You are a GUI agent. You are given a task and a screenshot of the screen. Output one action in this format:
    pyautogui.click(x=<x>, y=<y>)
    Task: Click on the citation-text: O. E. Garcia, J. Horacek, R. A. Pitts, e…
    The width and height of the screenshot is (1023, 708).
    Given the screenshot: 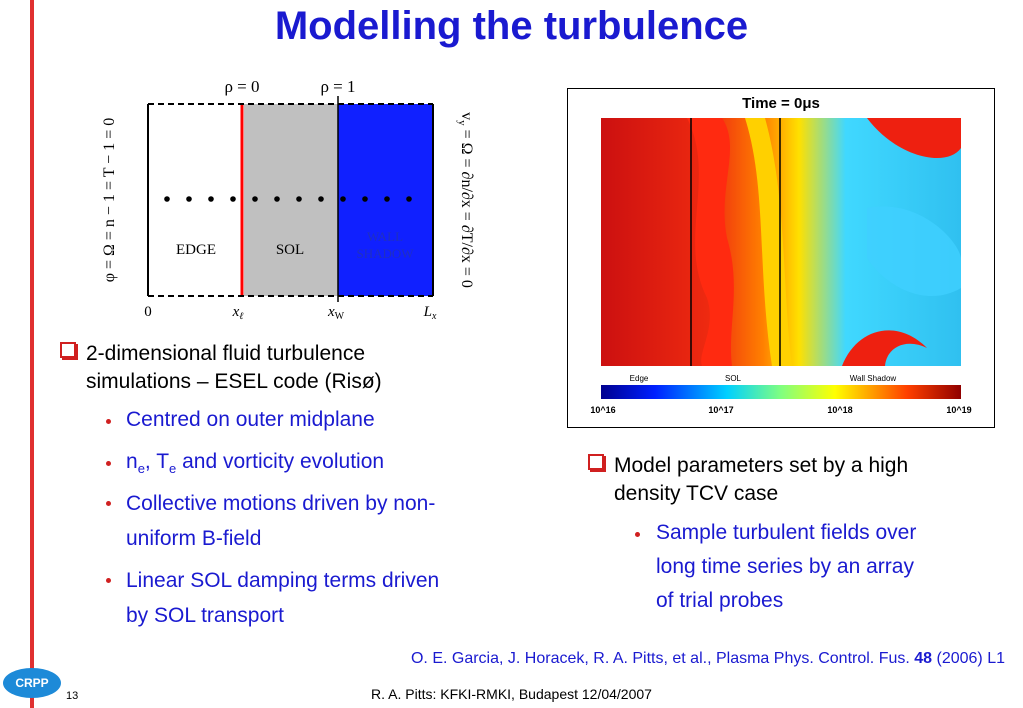 What is the action you would take?
    pyautogui.click(x=662, y=658)
    